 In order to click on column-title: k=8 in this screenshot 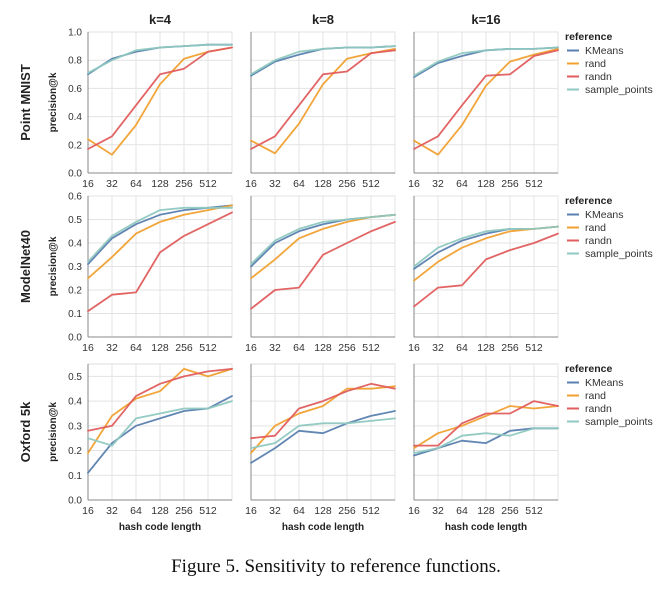, I will do `click(323, 19)`.